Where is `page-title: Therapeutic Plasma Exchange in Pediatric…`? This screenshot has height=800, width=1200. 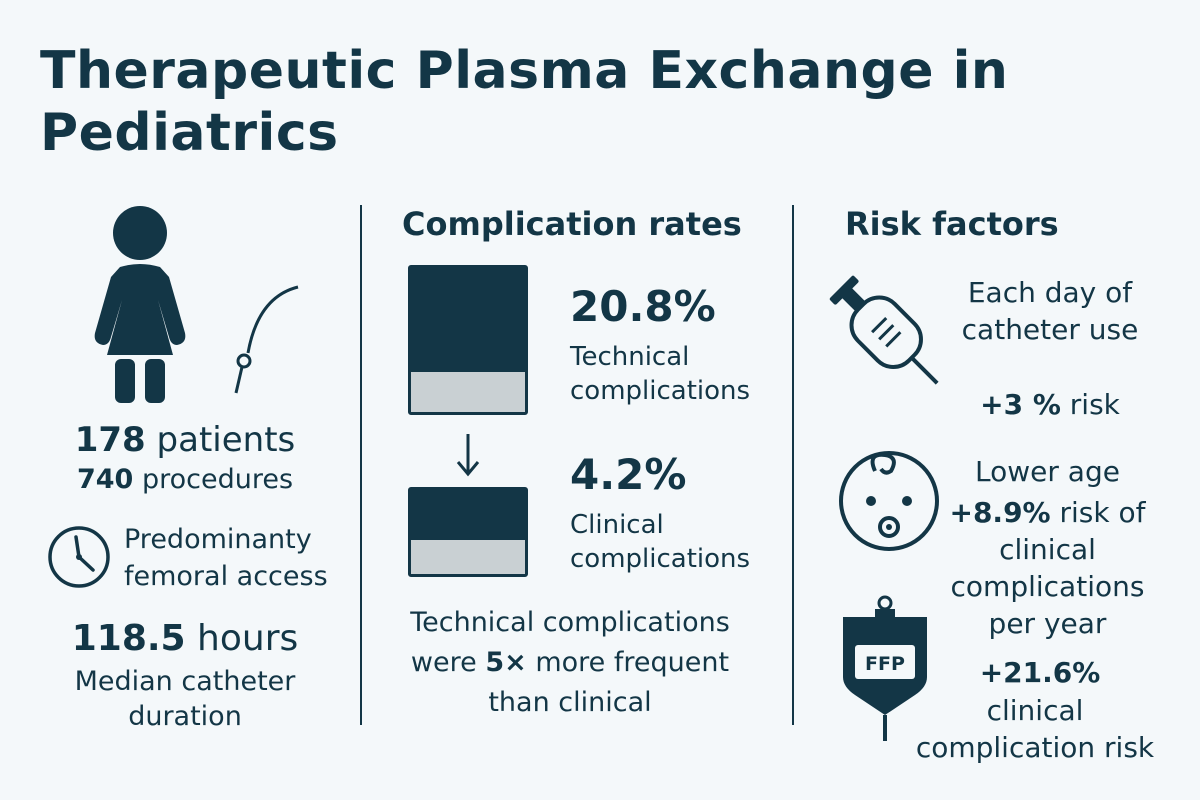 page-title: Therapeutic Plasma Exchange in Pediatric… is located at coordinates (524, 102).